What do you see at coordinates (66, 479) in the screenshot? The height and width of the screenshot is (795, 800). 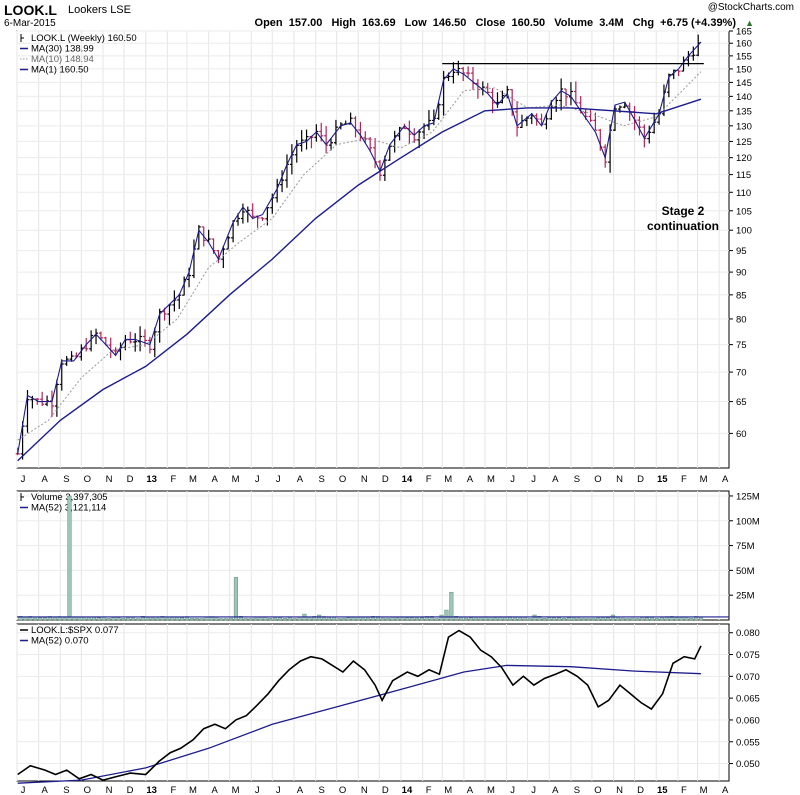 I see `price-x-tick-label: S` at bounding box center [66, 479].